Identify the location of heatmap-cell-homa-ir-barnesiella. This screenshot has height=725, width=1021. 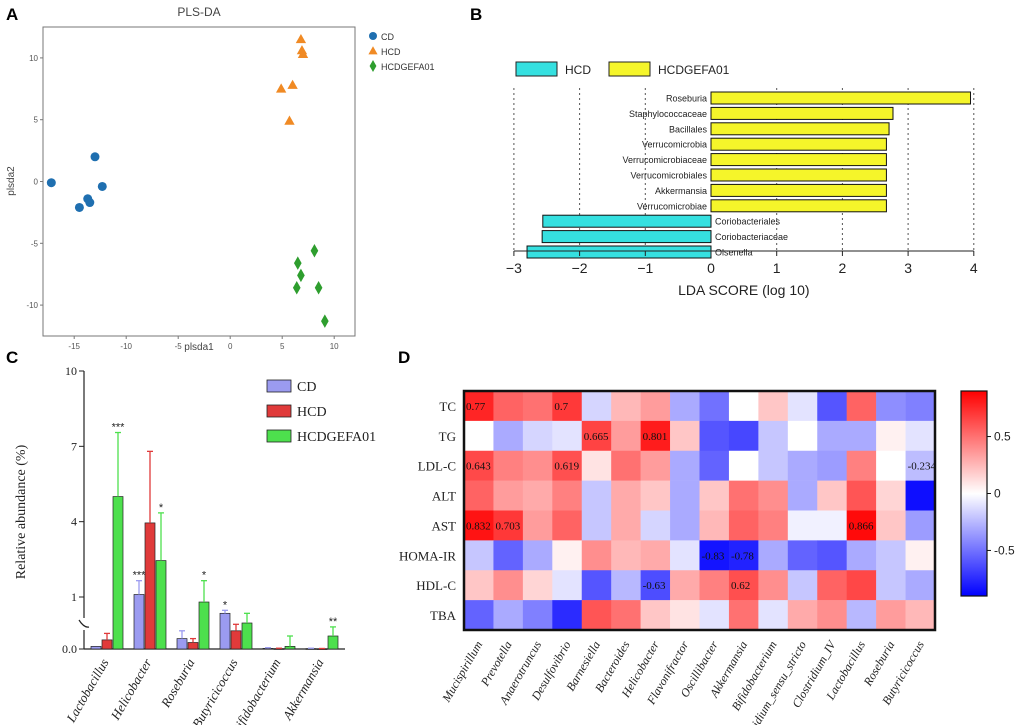
(596, 555).